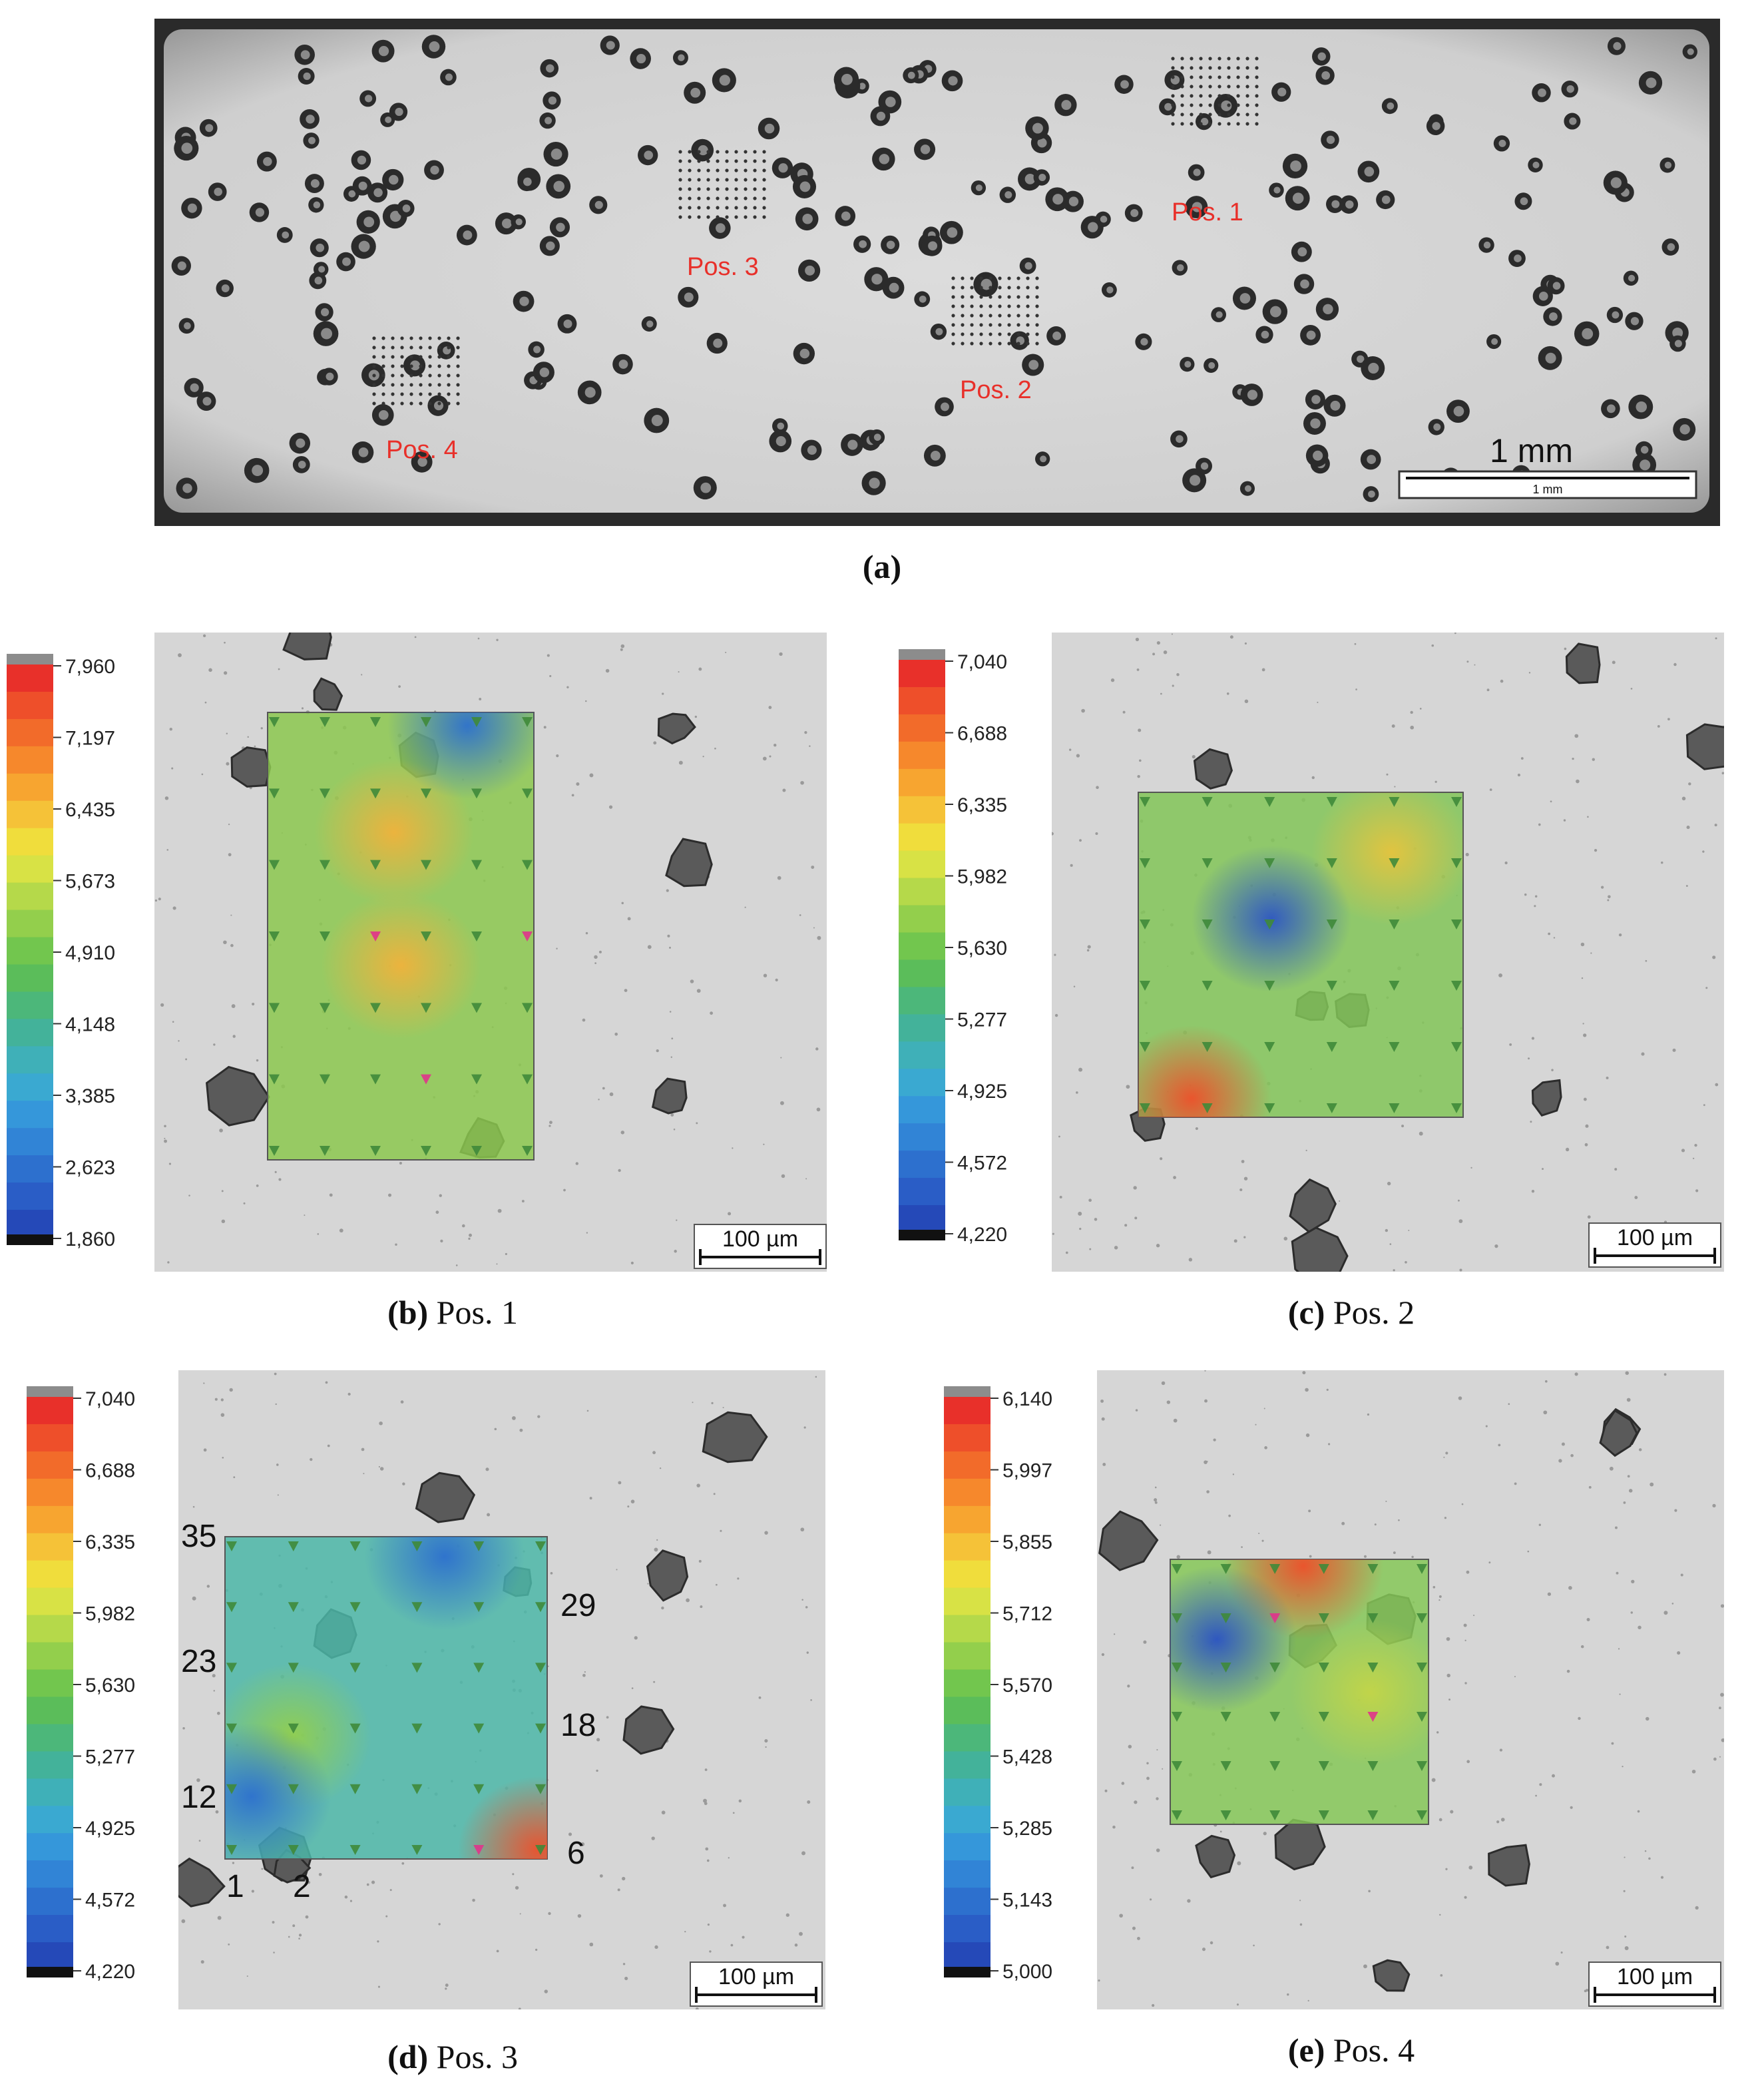  I want to click on micrograph-b, so click(490, 944).